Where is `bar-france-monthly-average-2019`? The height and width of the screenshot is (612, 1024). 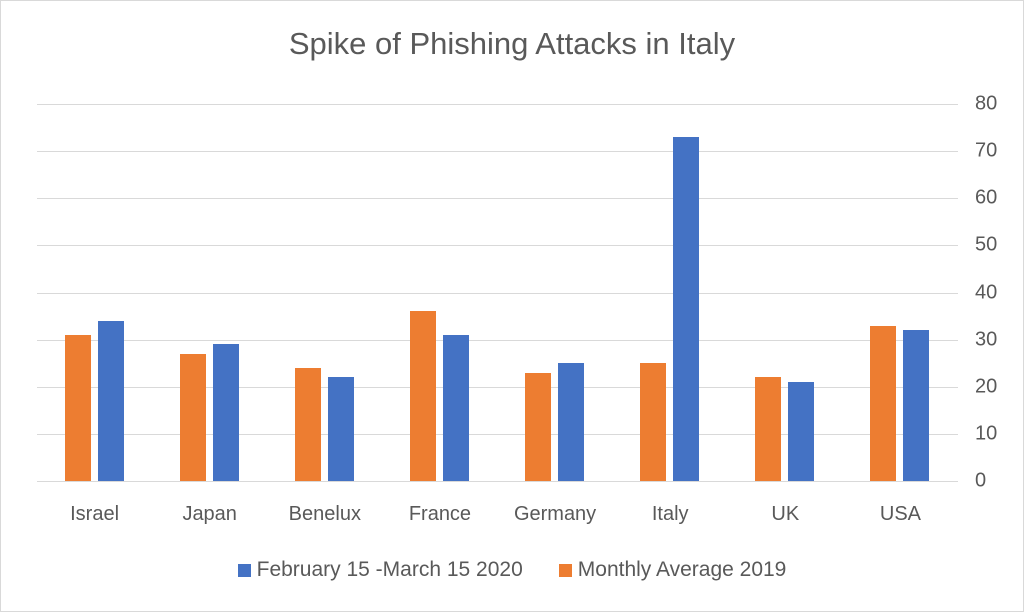 bar-france-monthly-average-2019 is located at coordinates (422, 396).